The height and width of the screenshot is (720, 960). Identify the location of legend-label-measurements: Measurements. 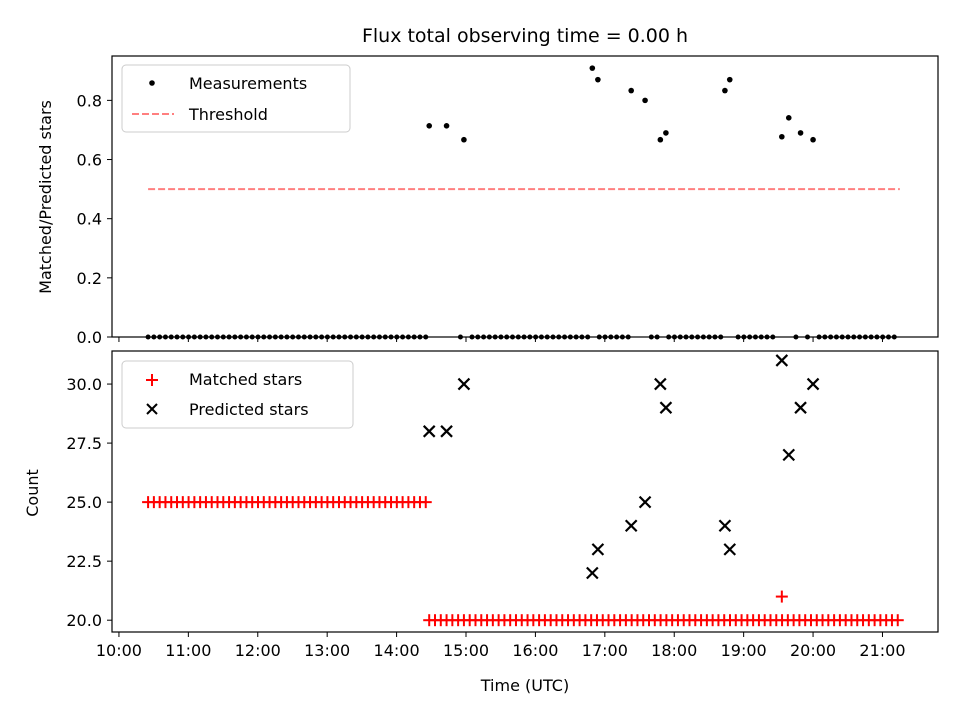
(248, 83).